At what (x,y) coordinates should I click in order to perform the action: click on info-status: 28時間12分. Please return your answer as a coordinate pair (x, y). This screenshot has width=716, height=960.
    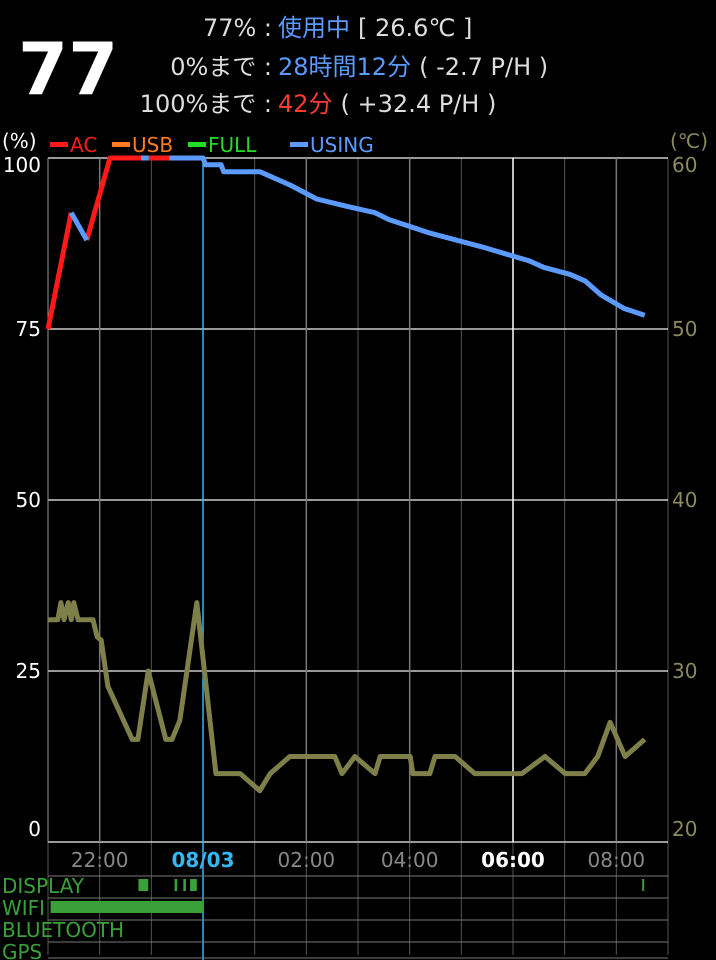
    Looking at the image, I should click on (344, 67).